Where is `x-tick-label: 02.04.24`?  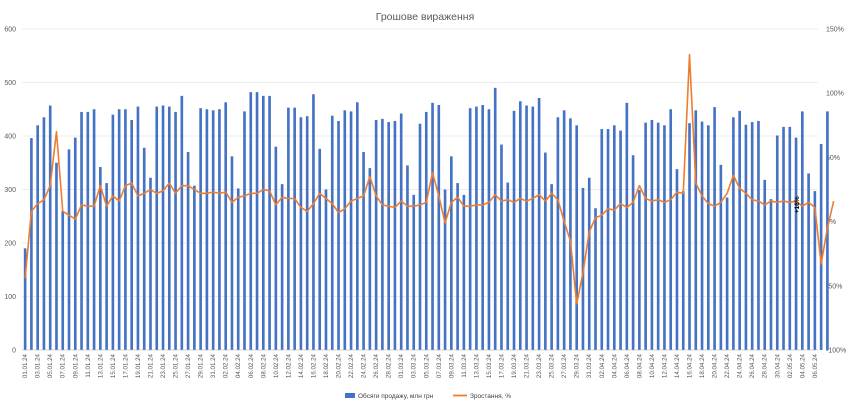
x-tick-label: 02.04.24 is located at coordinates (602, 365).